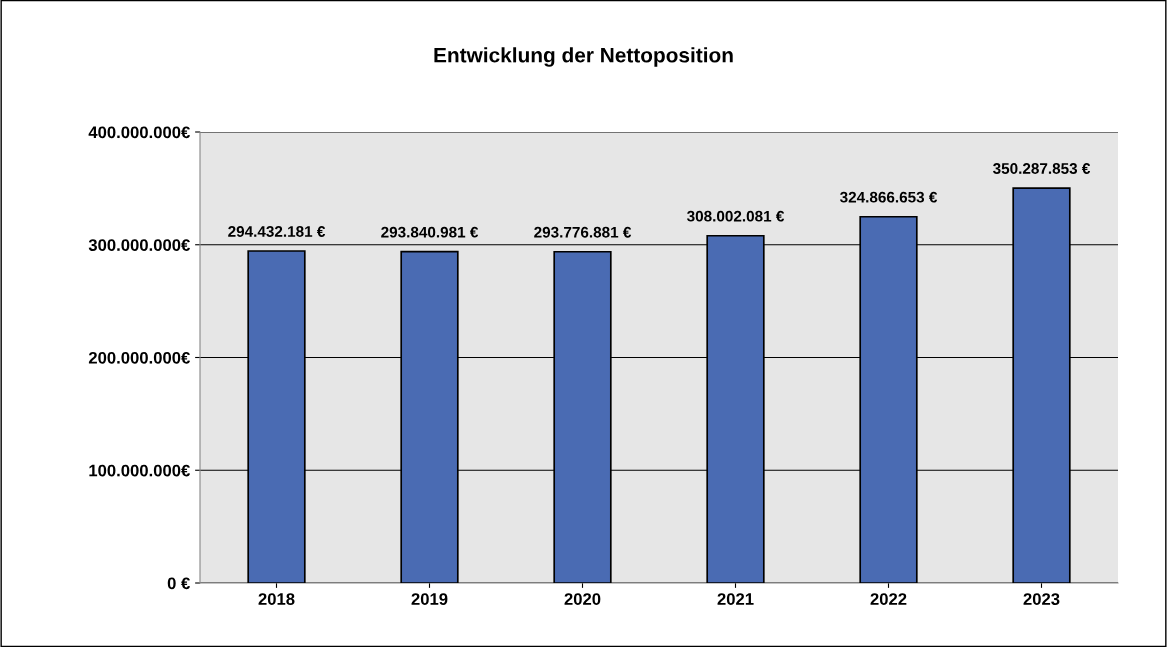 The width and height of the screenshot is (1167, 647). Describe the element at coordinates (139, 132) in the screenshot. I see `y-tick-label: 400.000.000€` at that location.